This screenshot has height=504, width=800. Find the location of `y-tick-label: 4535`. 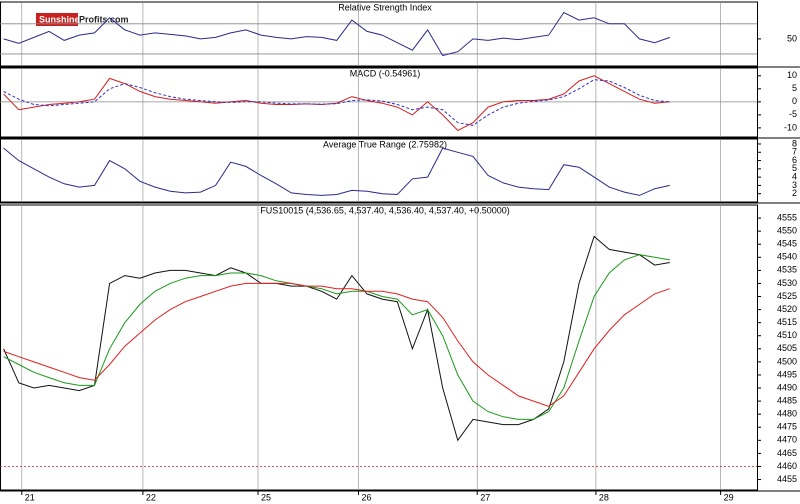

y-tick-label: 4535 is located at coordinates (787, 270).